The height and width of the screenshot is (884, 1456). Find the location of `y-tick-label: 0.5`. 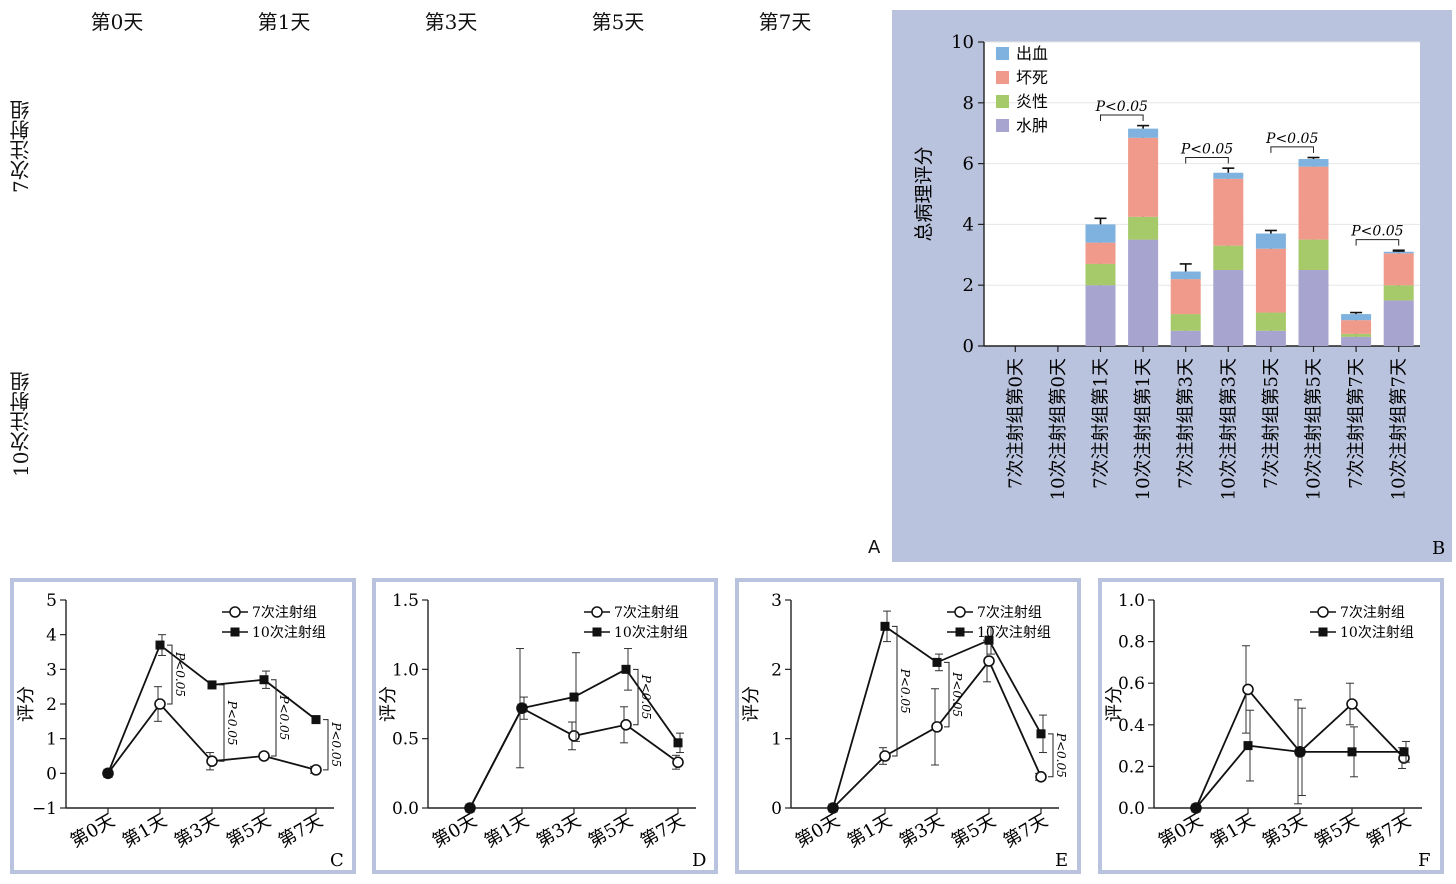

y-tick-label: 0.5 is located at coordinates (405, 740).